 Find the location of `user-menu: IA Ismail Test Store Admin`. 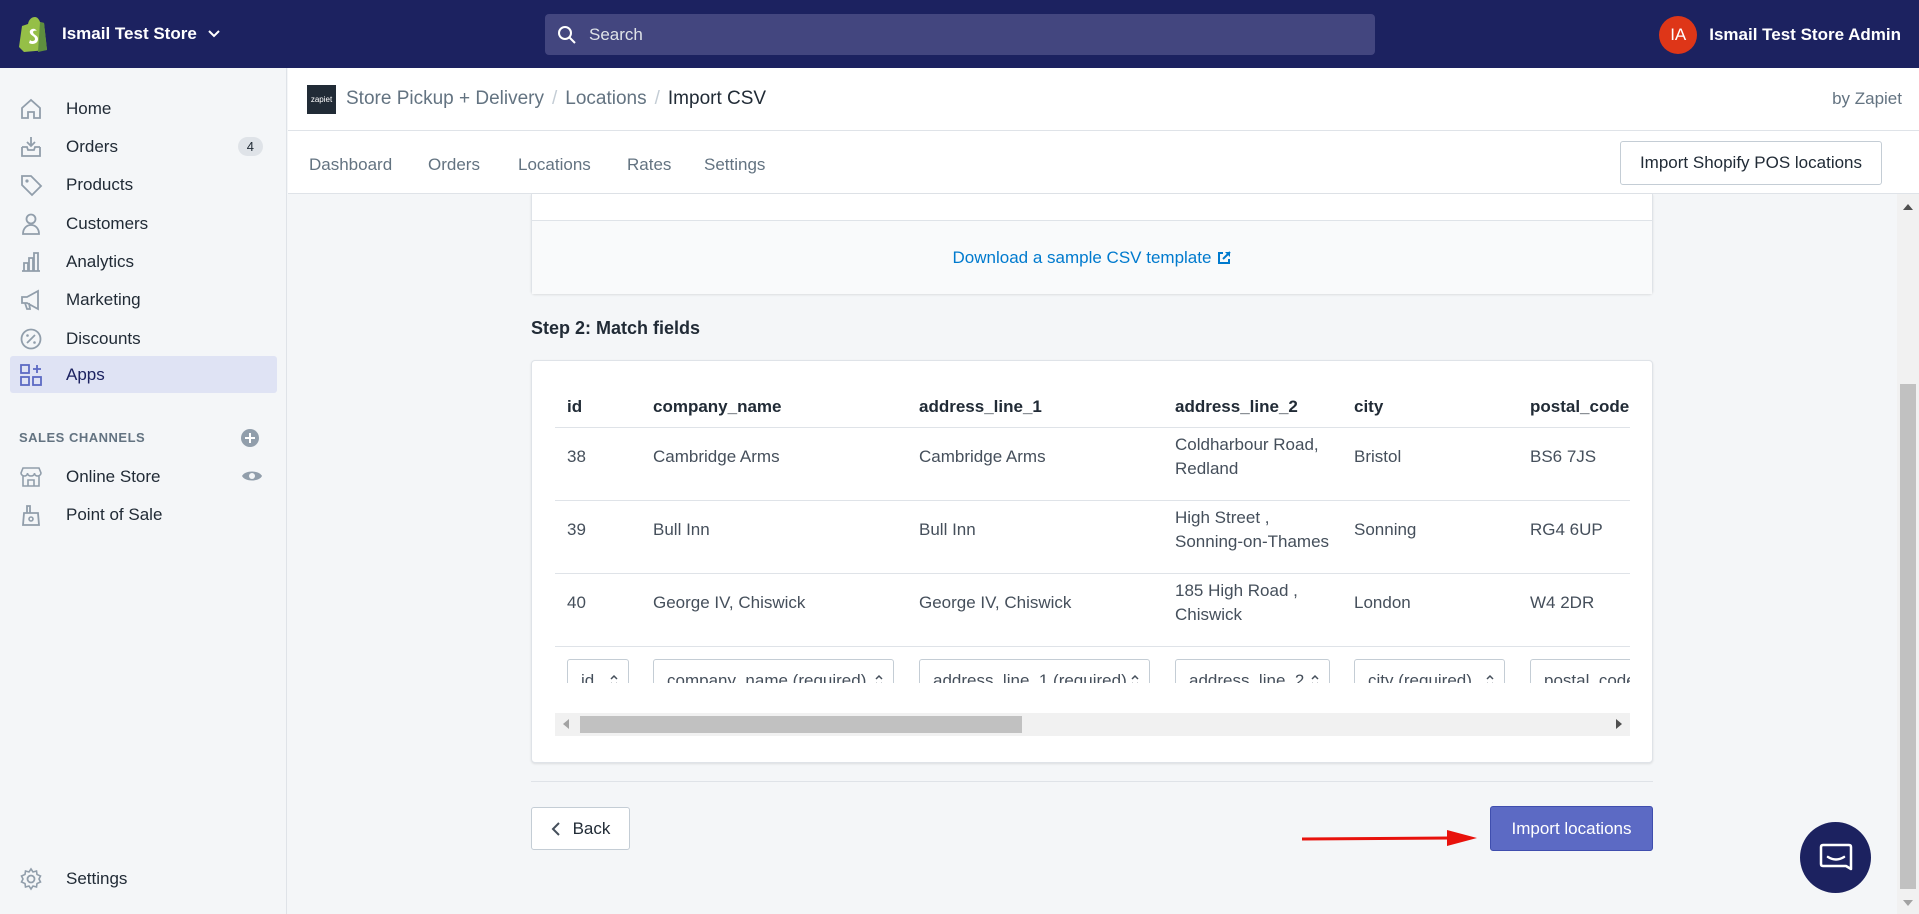

user-menu: IA Ismail Test Store Admin is located at coordinates (1780, 35).